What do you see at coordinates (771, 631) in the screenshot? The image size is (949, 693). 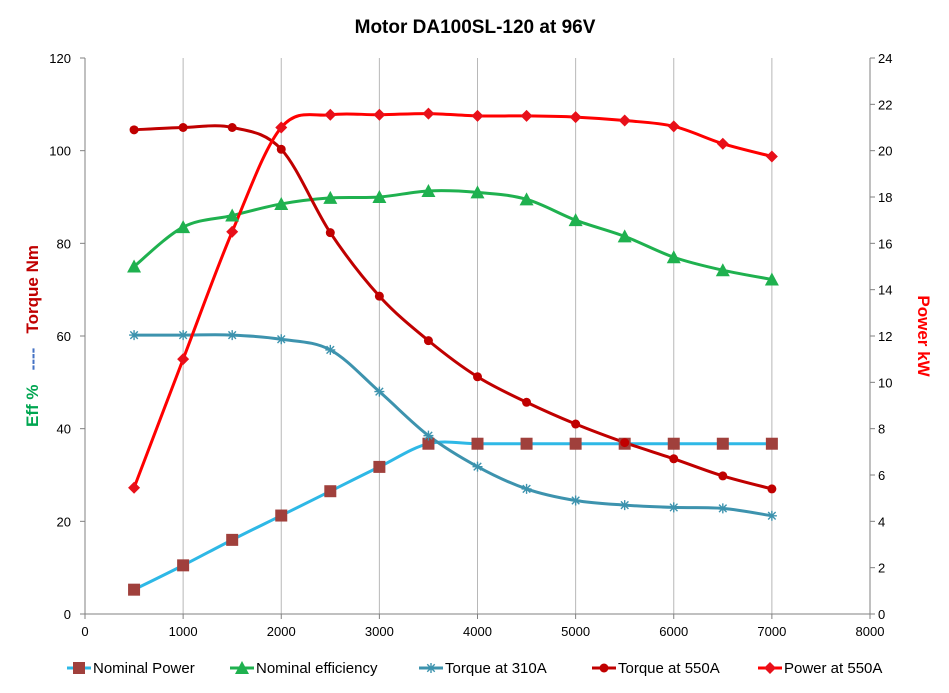 I see `x-tick-label: 7000` at bounding box center [771, 631].